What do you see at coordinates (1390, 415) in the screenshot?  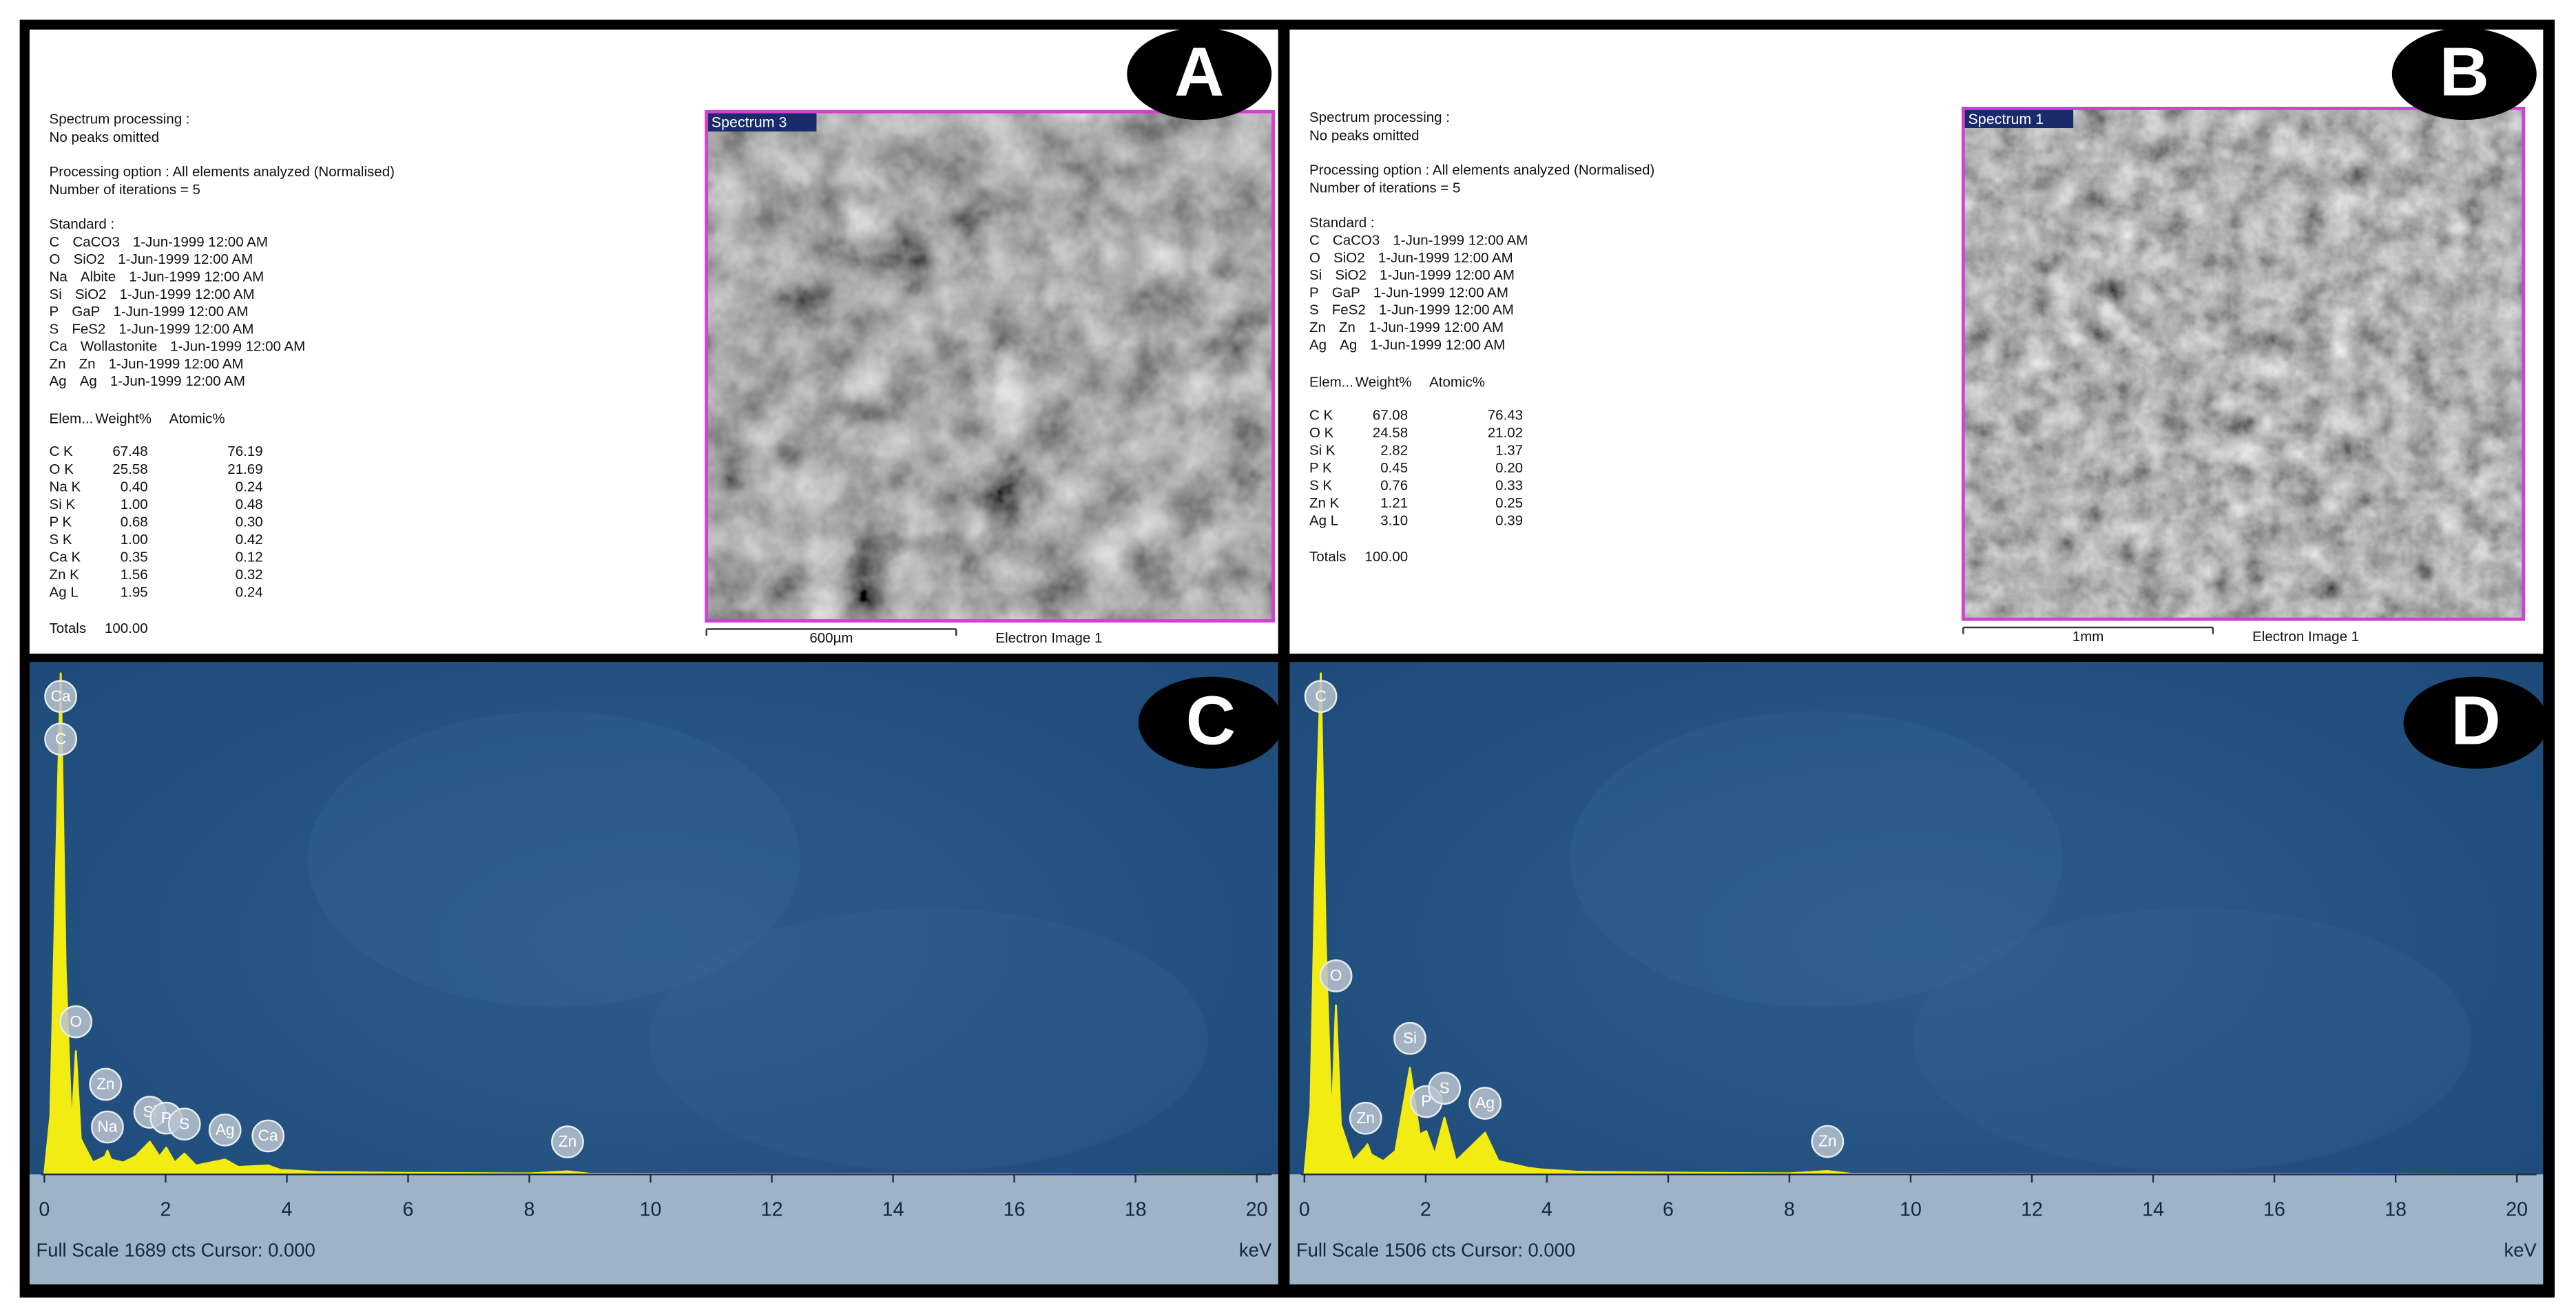 I see `table-cell: 67.08` at bounding box center [1390, 415].